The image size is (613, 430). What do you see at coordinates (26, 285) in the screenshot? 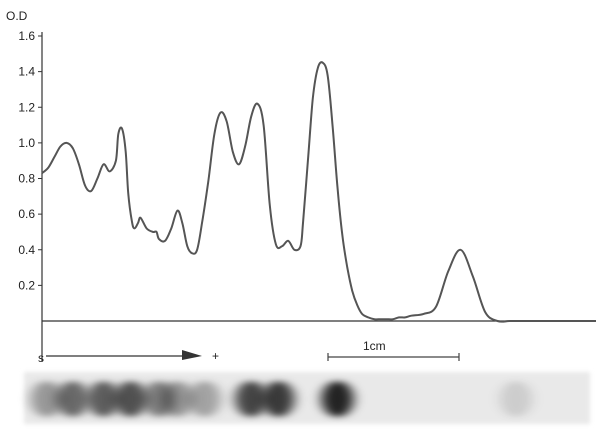
I see `y-tick-label: 0.2` at bounding box center [26, 285].